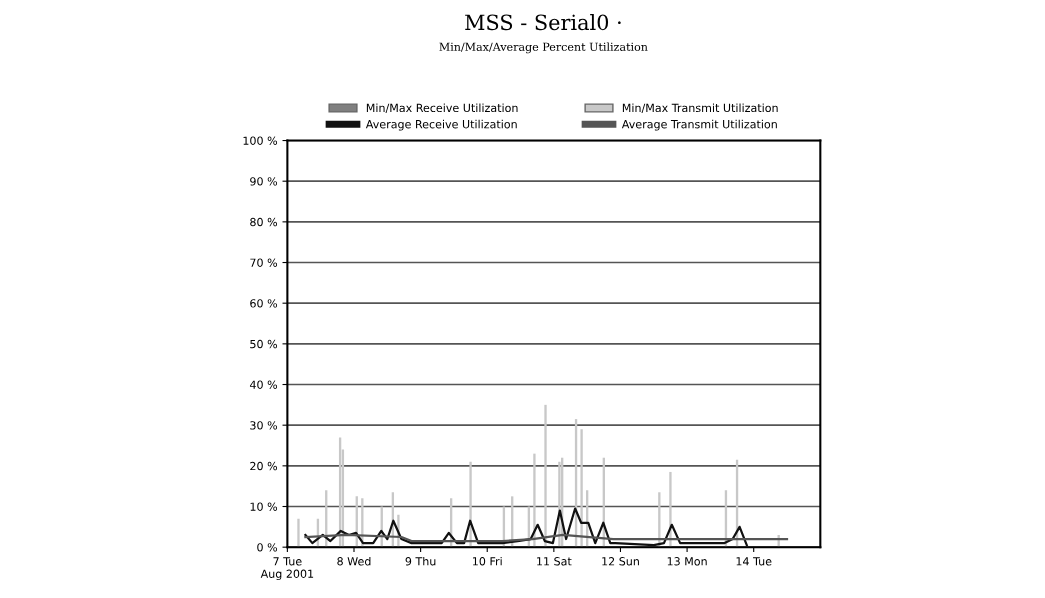 This screenshot has width=1045, height=598. What do you see at coordinates (442, 108) in the screenshot?
I see `legend-label: Min/Max Receive Utilization` at bounding box center [442, 108].